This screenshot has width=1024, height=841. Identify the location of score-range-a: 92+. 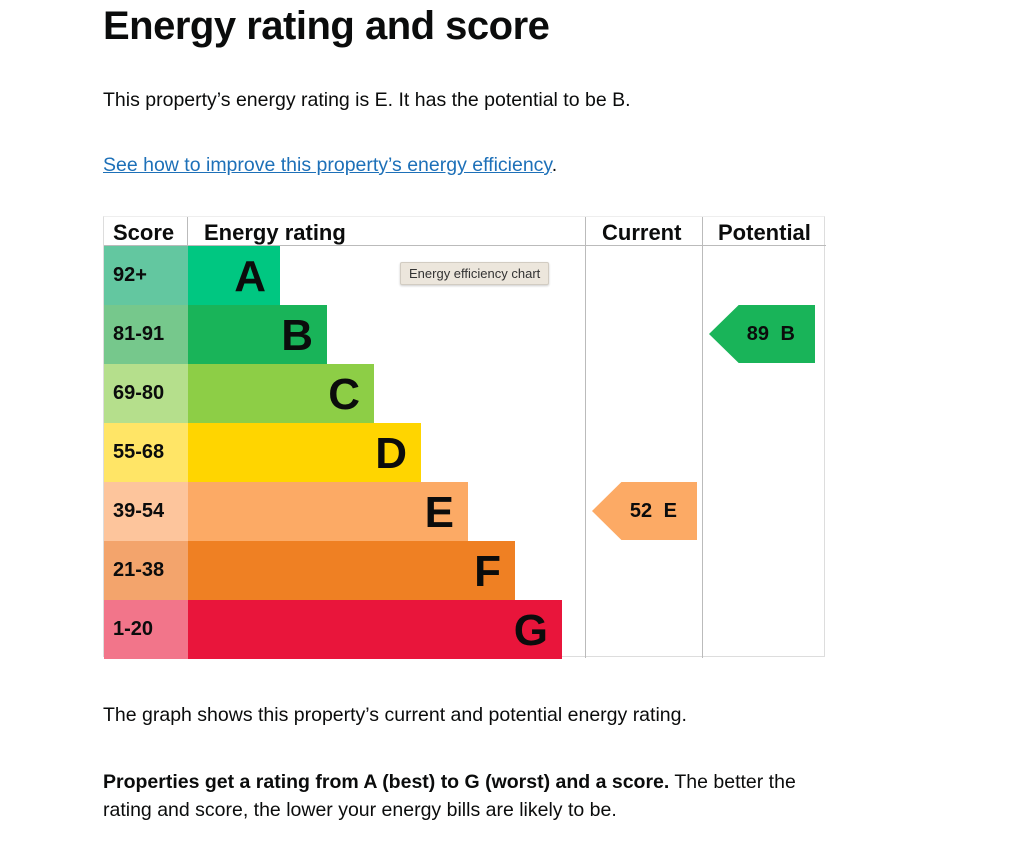
(146, 275).